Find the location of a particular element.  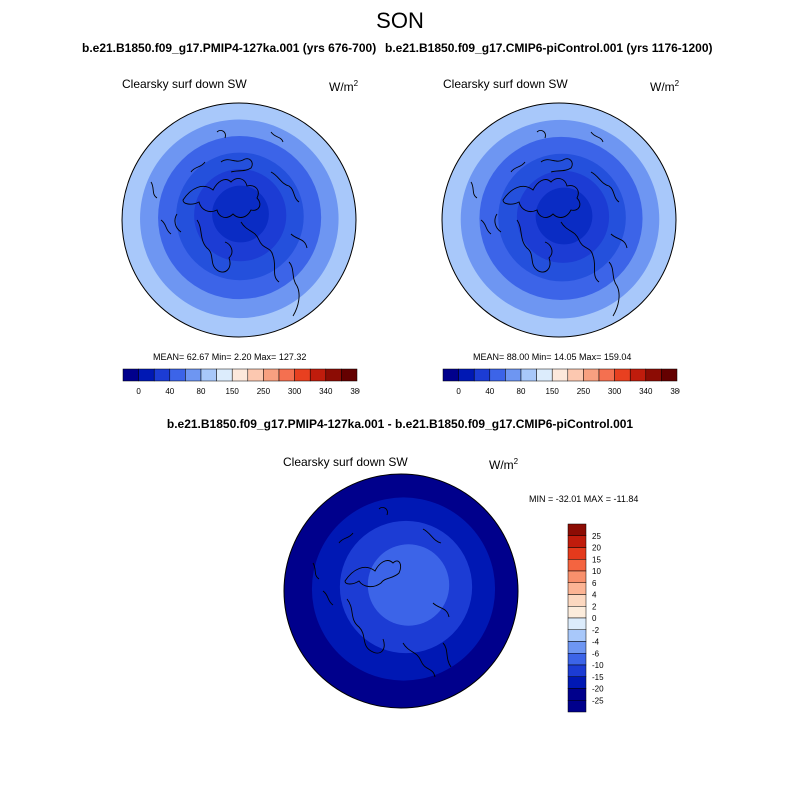

diff-colorbar-label-4: 6 is located at coordinates (594, 583).